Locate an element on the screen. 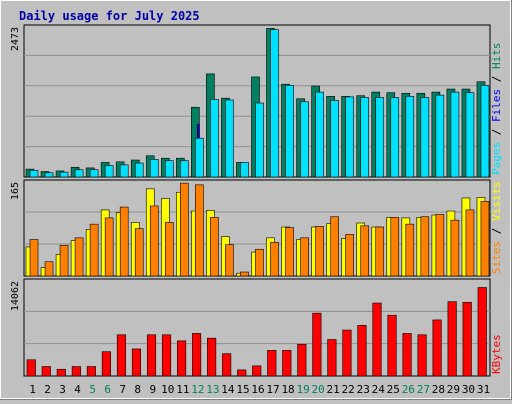  x-tick-label-day-7: 7 is located at coordinates (122, 389).